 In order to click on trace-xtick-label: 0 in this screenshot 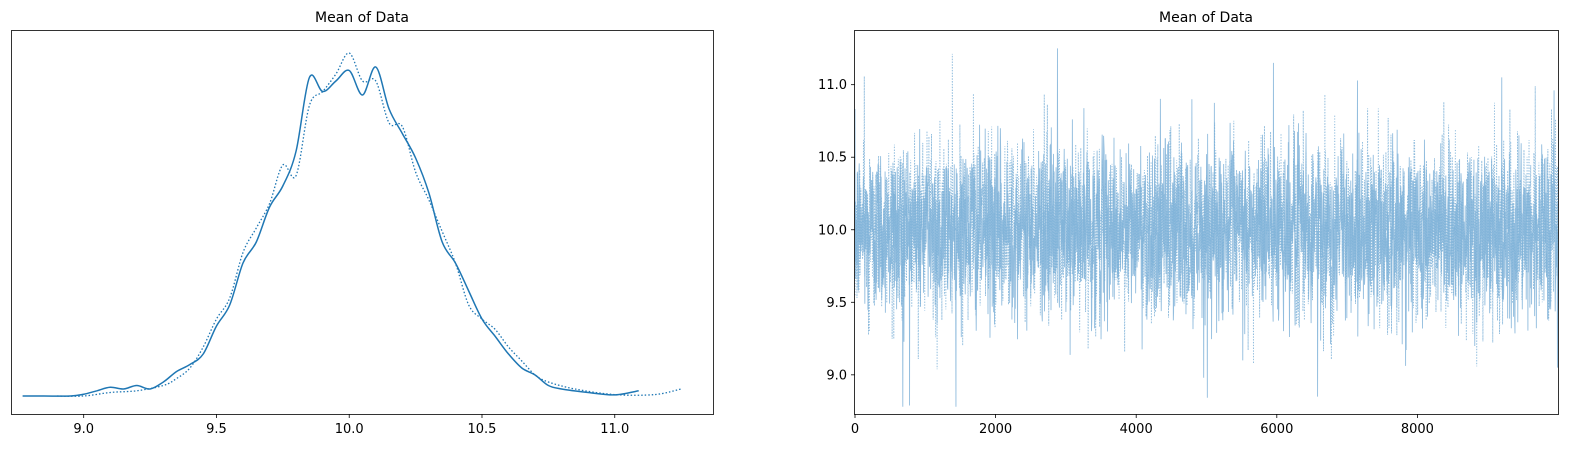, I will do `click(855, 429)`.